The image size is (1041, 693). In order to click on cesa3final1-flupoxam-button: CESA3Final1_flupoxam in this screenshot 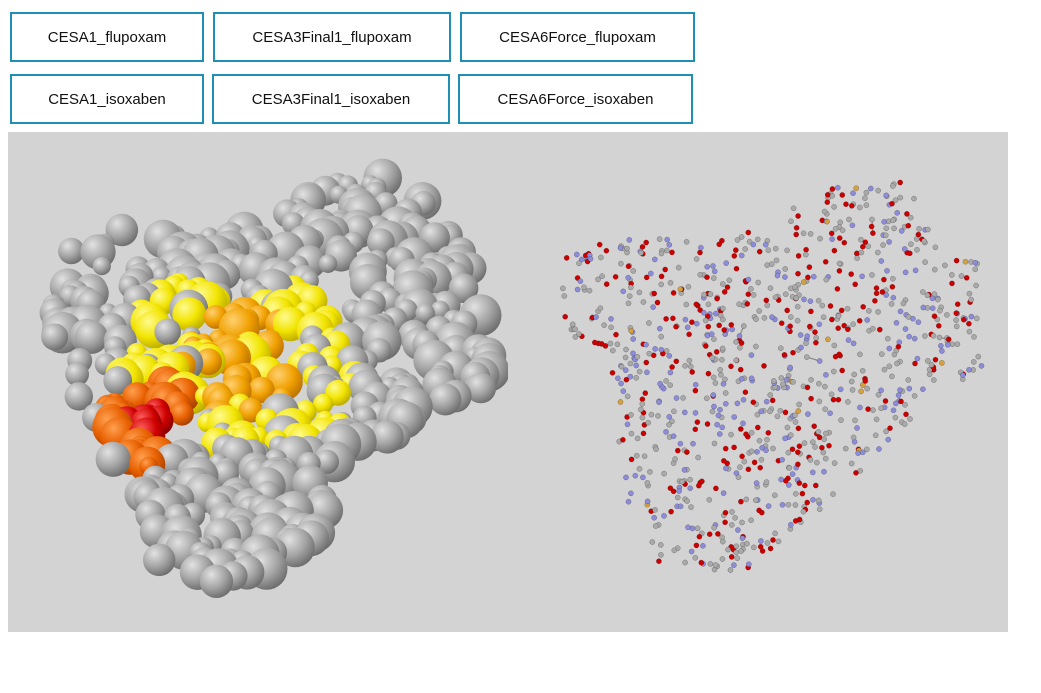, I will do `click(332, 37)`.